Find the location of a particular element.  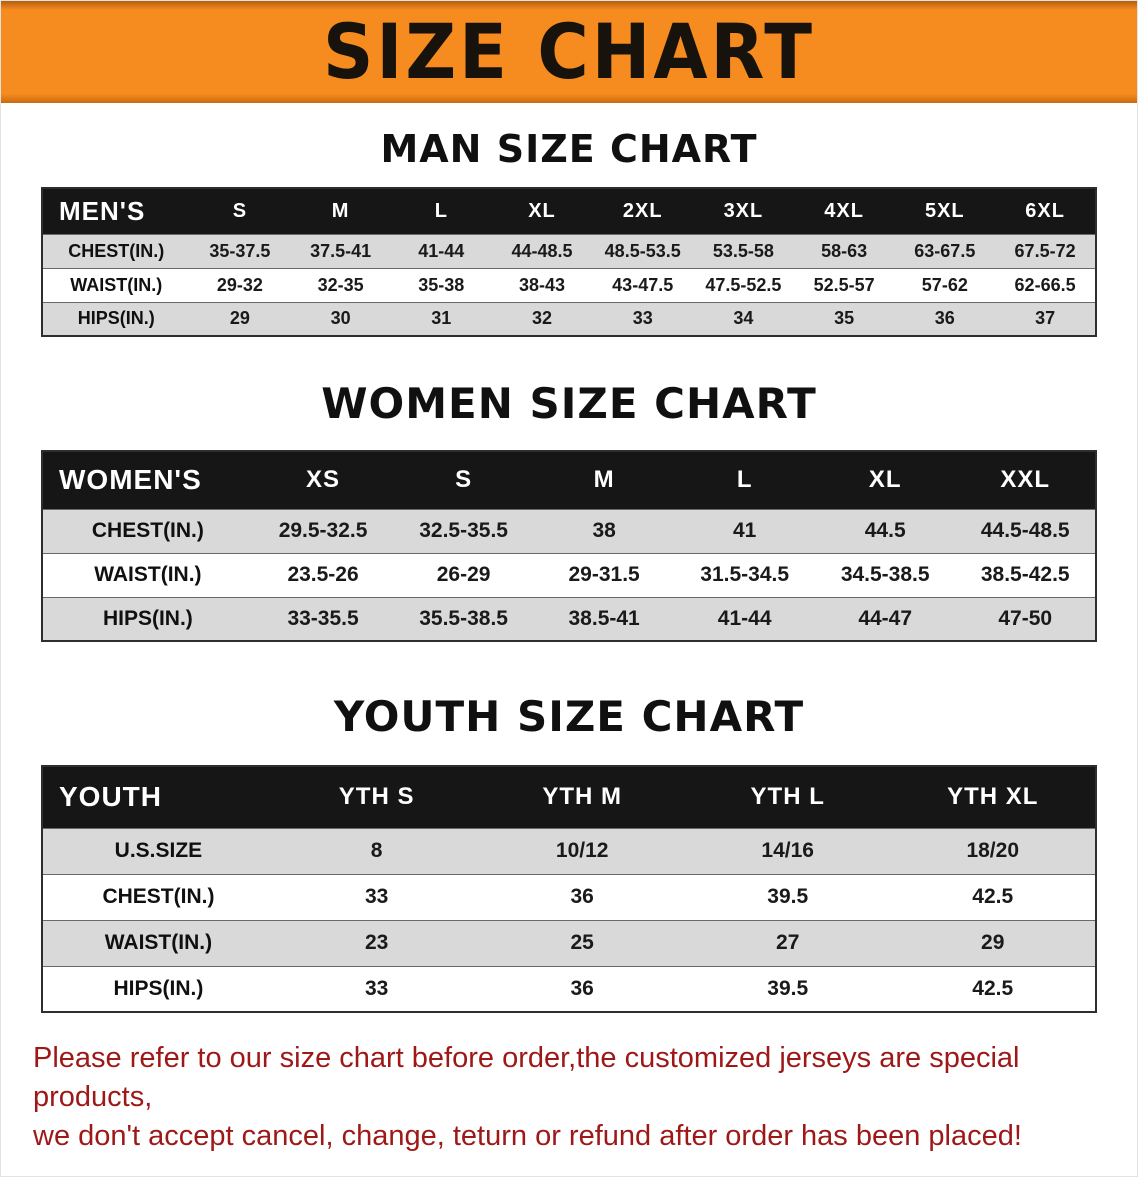

size-value: 39.5 is located at coordinates (788, 988).